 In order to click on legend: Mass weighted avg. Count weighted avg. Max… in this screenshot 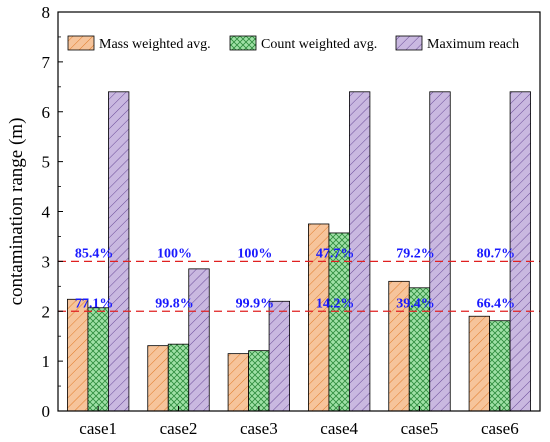, I will do `click(293, 43)`.